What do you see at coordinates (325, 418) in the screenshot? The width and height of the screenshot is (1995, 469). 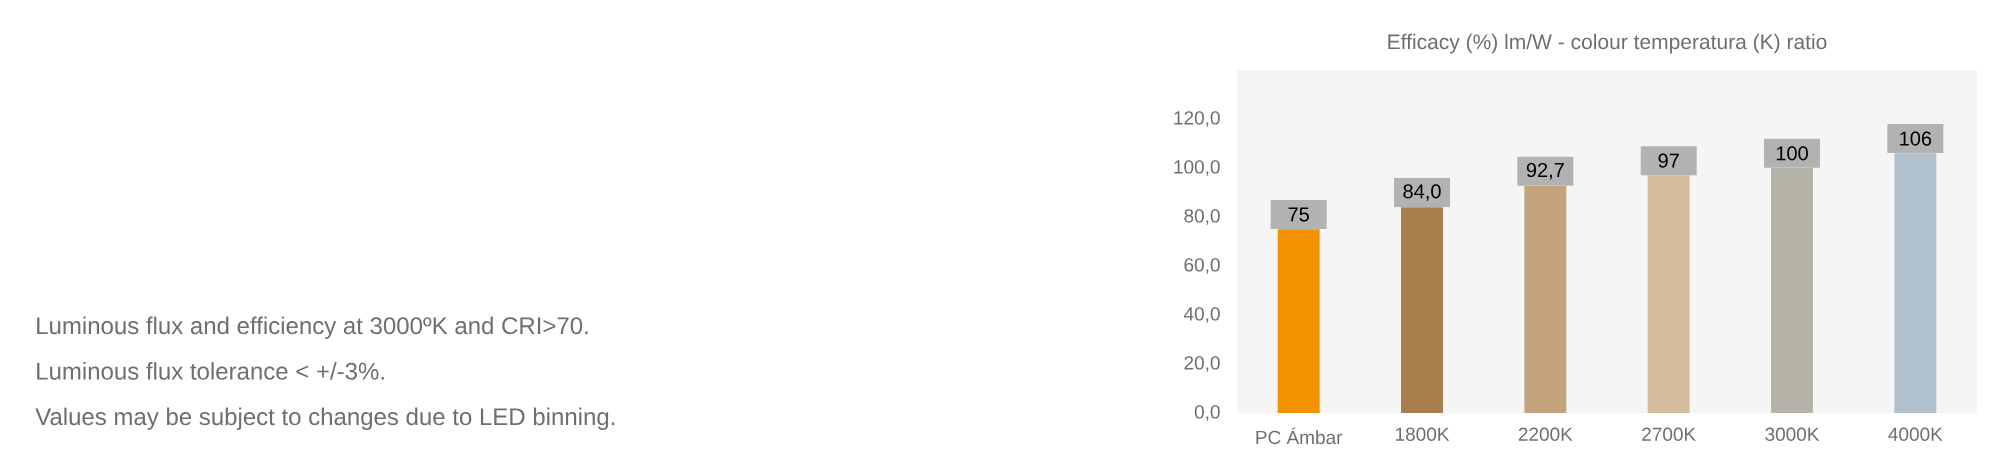 I see `text: Values may be subject to changes due to LED binning.` at bounding box center [325, 418].